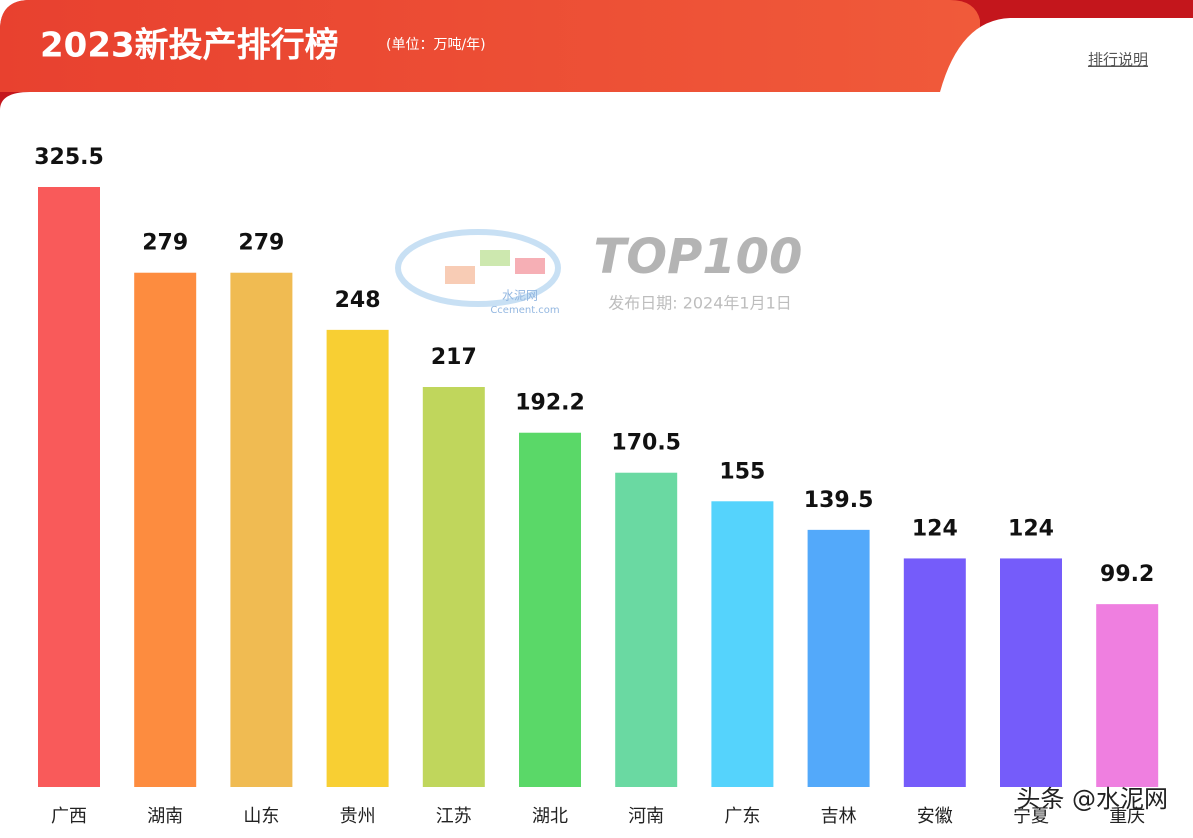 This screenshot has height=838, width=1193. What do you see at coordinates (646, 443) in the screenshot?
I see `value-label: 170.5` at bounding box center [646, 443].